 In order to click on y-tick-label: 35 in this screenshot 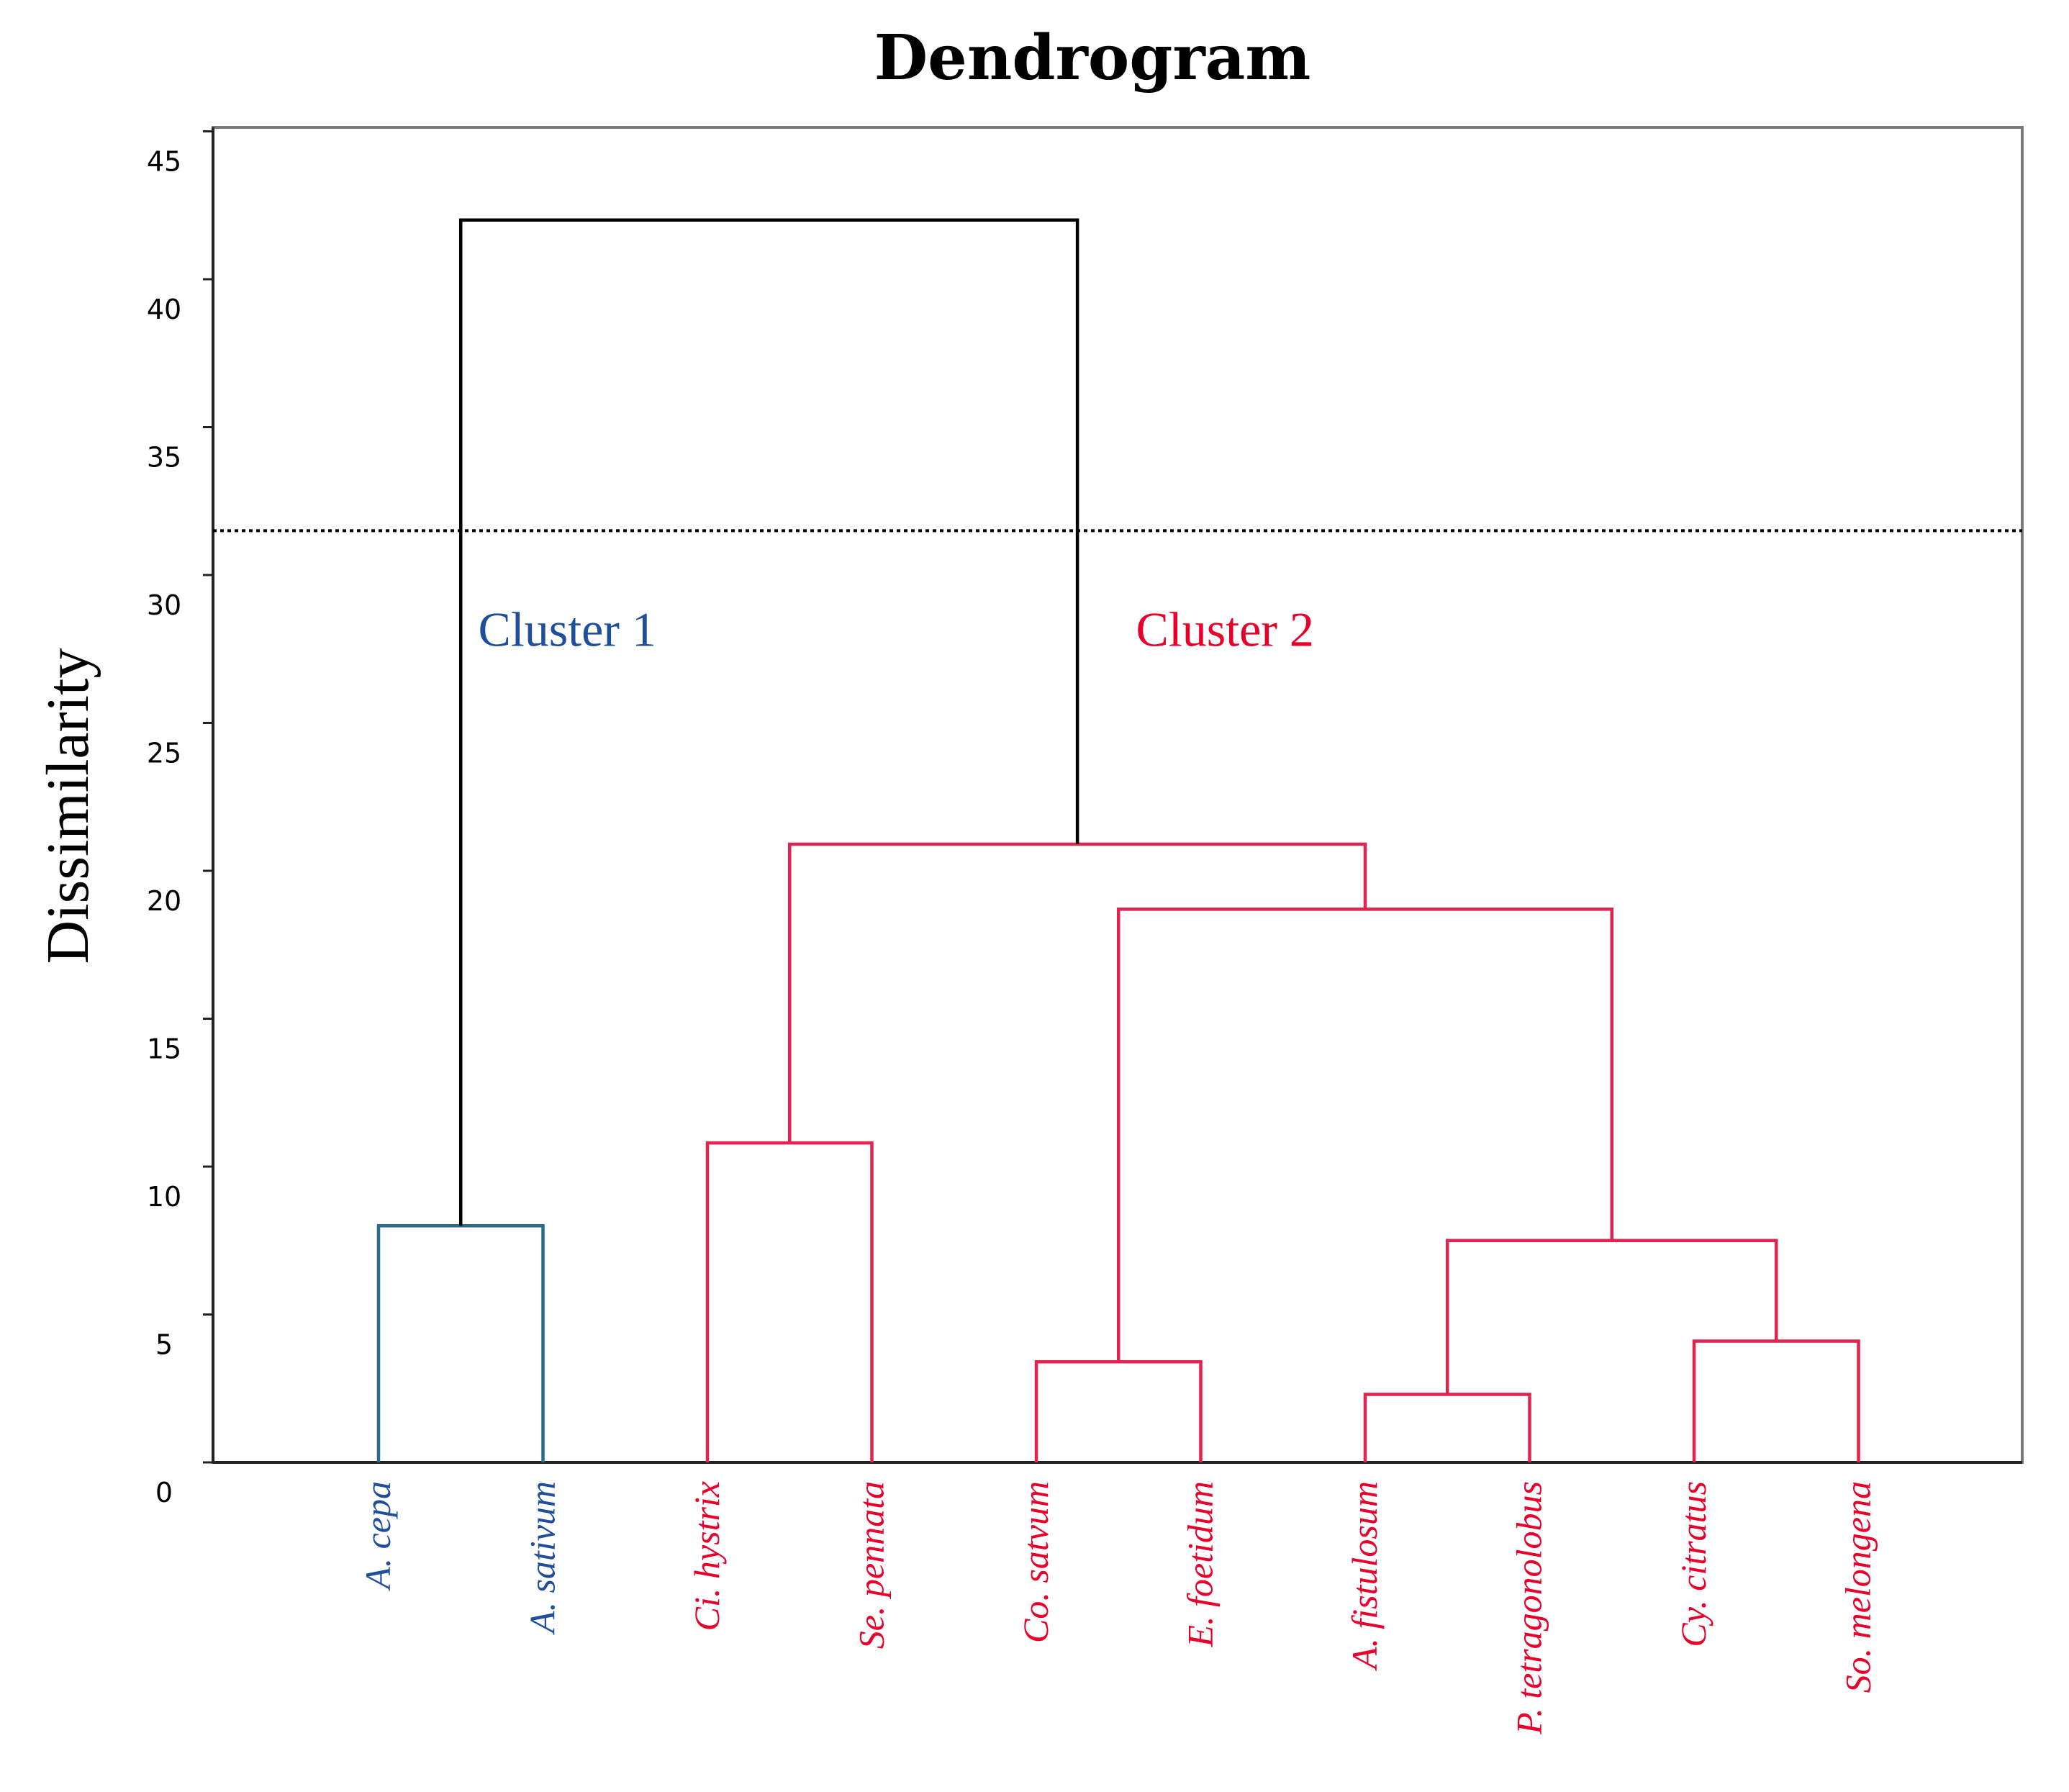, I will do `click(164, 458)`.